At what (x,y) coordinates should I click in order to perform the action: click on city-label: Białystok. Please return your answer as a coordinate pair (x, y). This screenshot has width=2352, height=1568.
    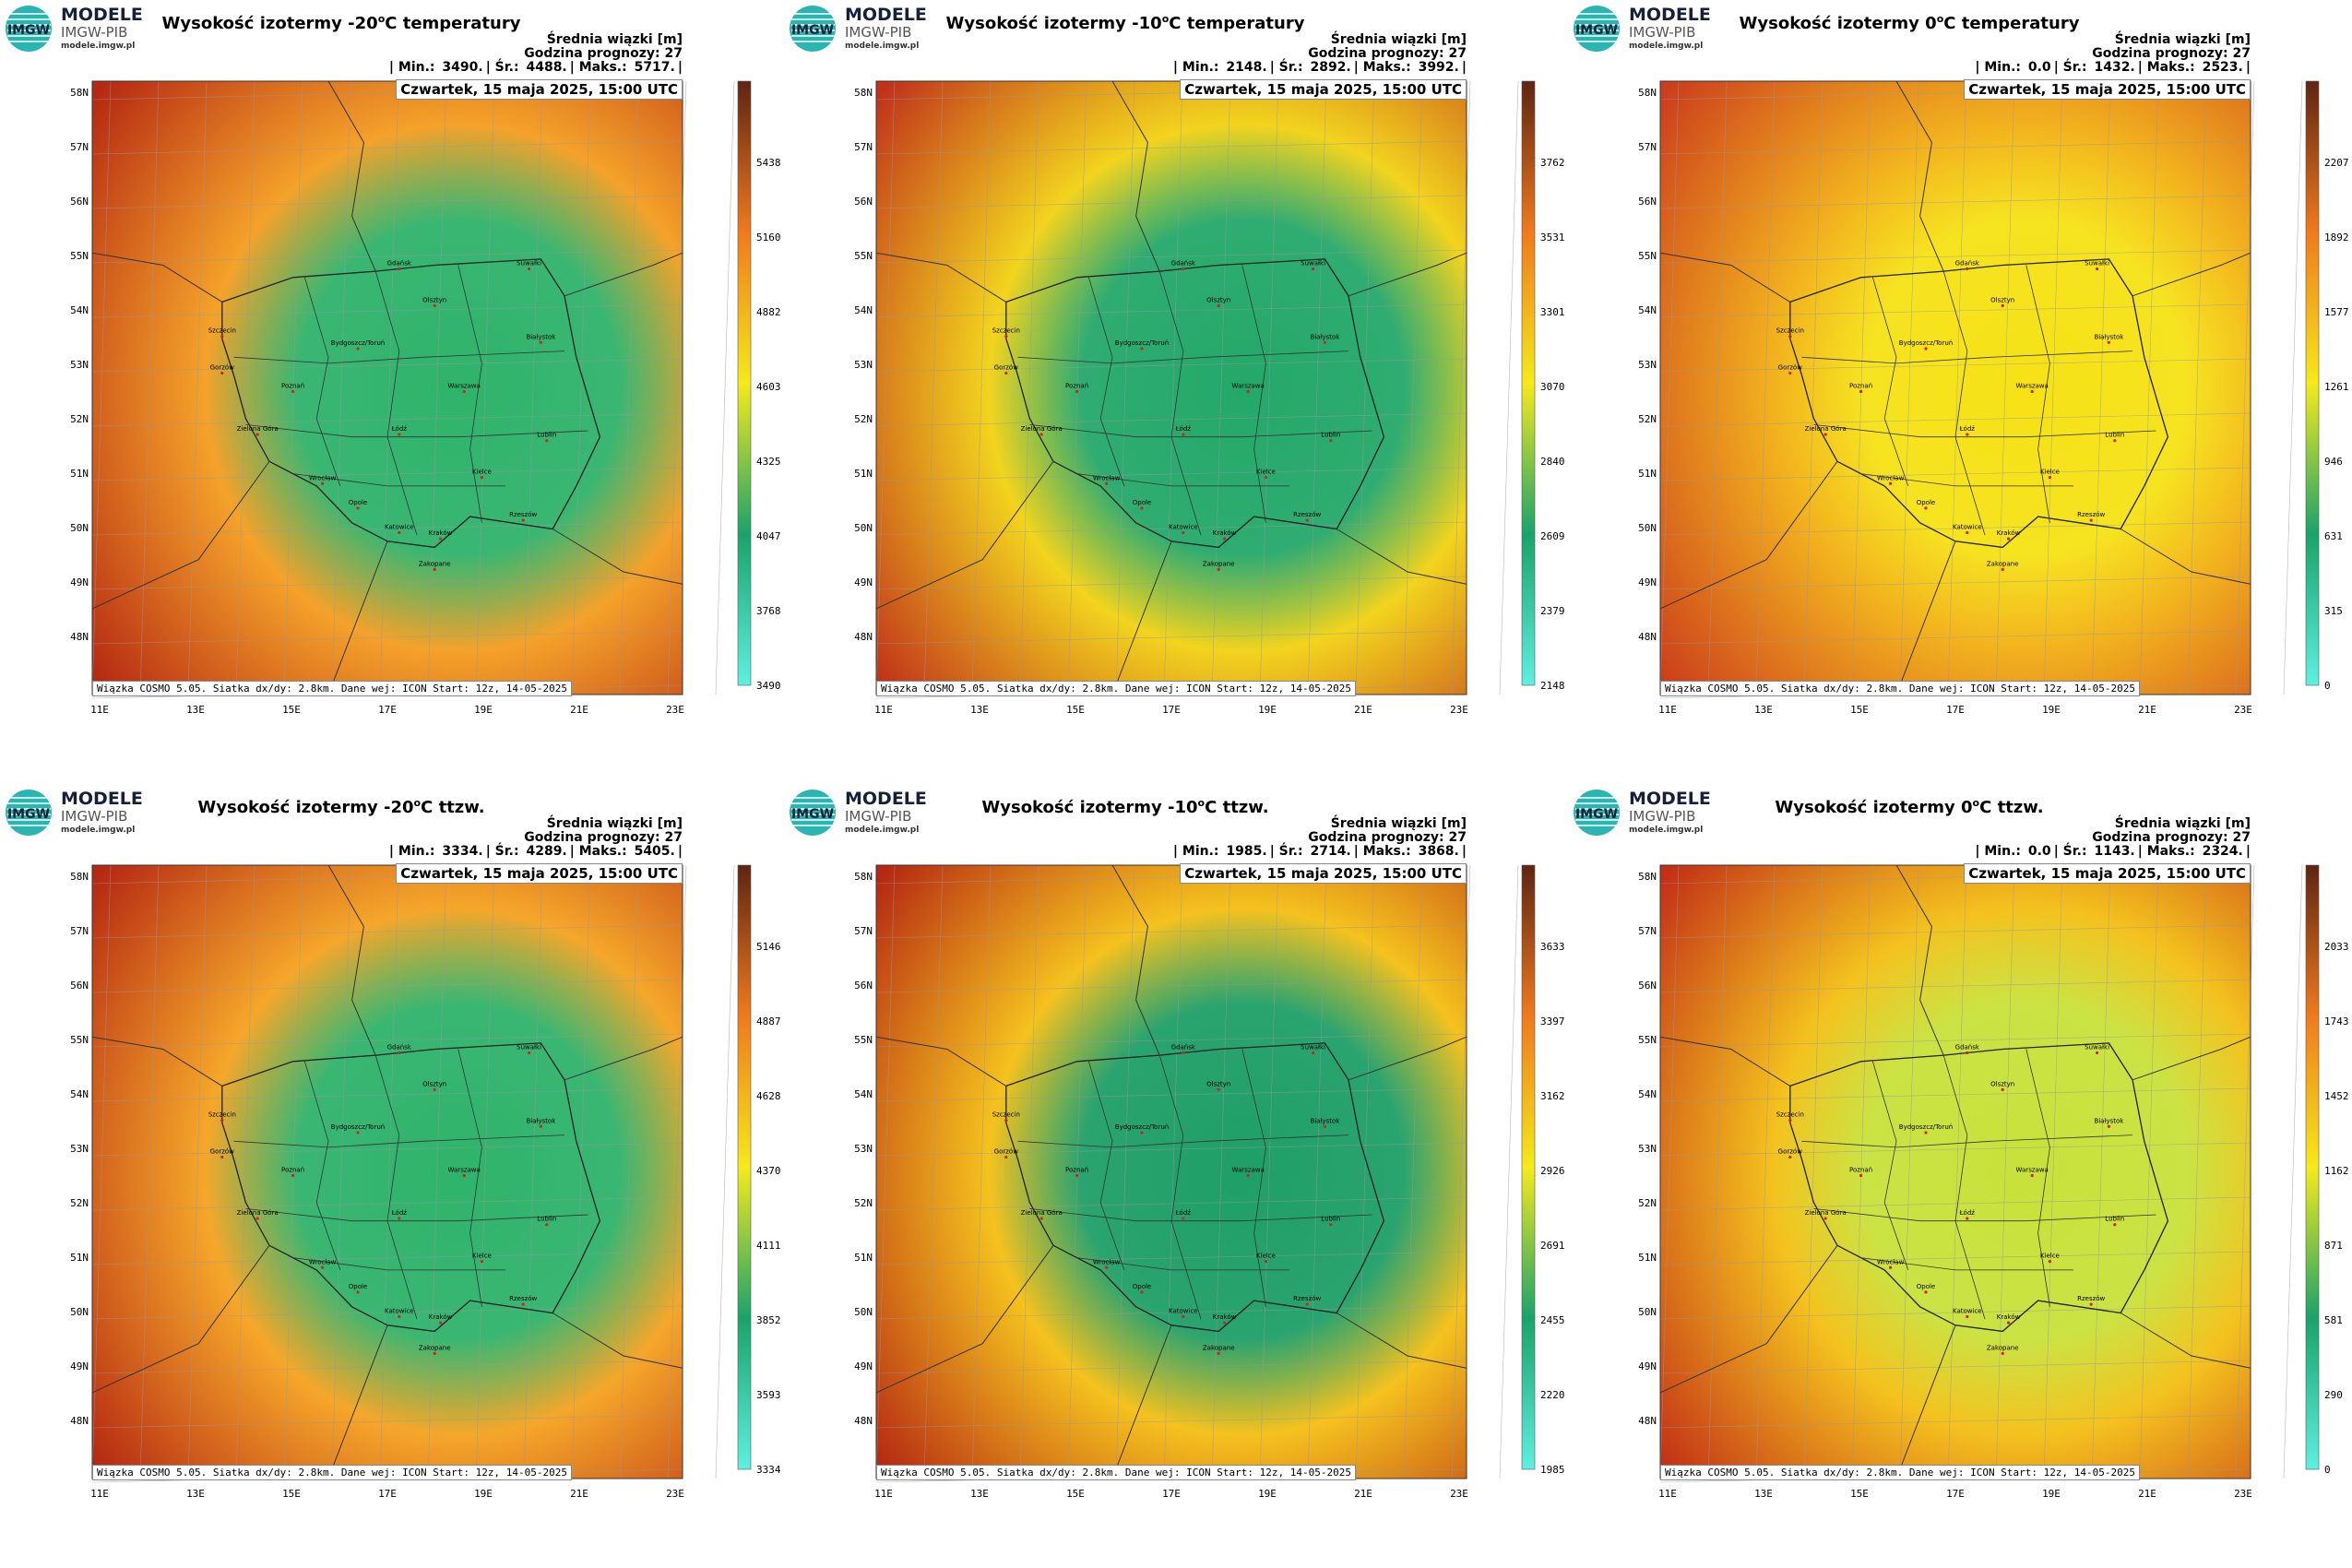
    Looking at the image, I should click on (541, 1120).